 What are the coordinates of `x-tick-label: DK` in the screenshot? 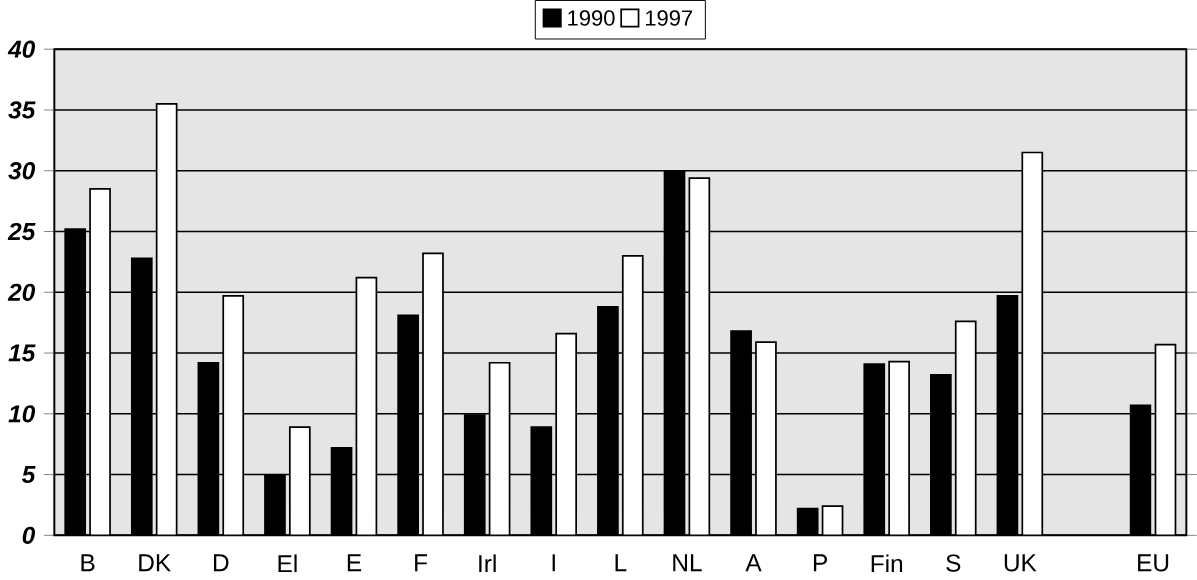 It's located at (155, 563).